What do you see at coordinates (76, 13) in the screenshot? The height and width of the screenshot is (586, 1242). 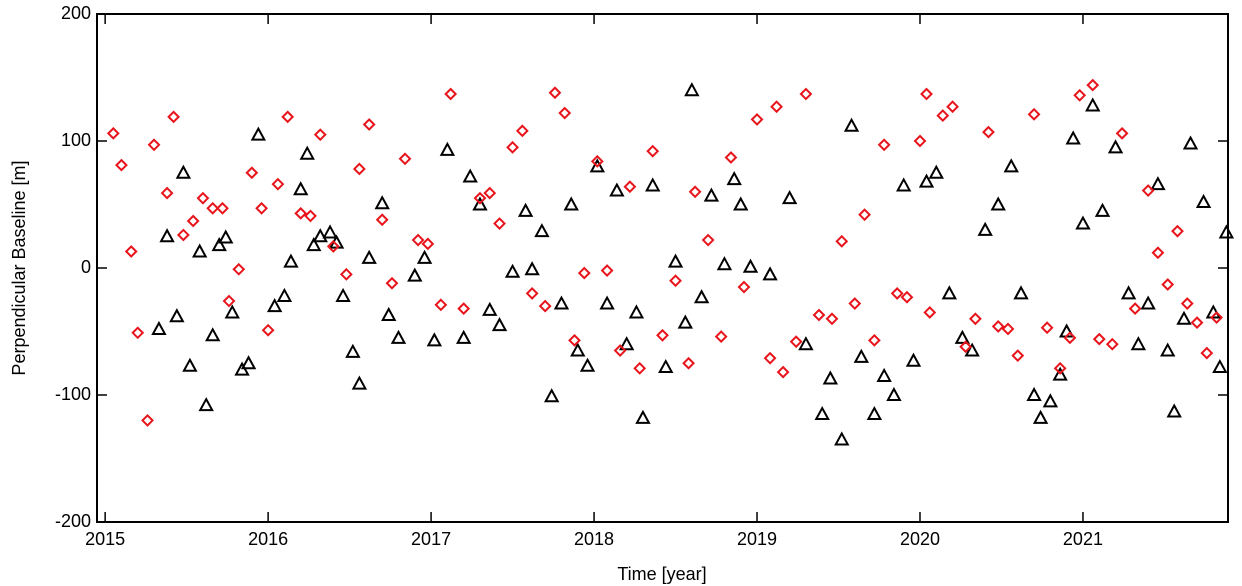 I see `y-tick-label: 200` at bounding box center [76, 13].